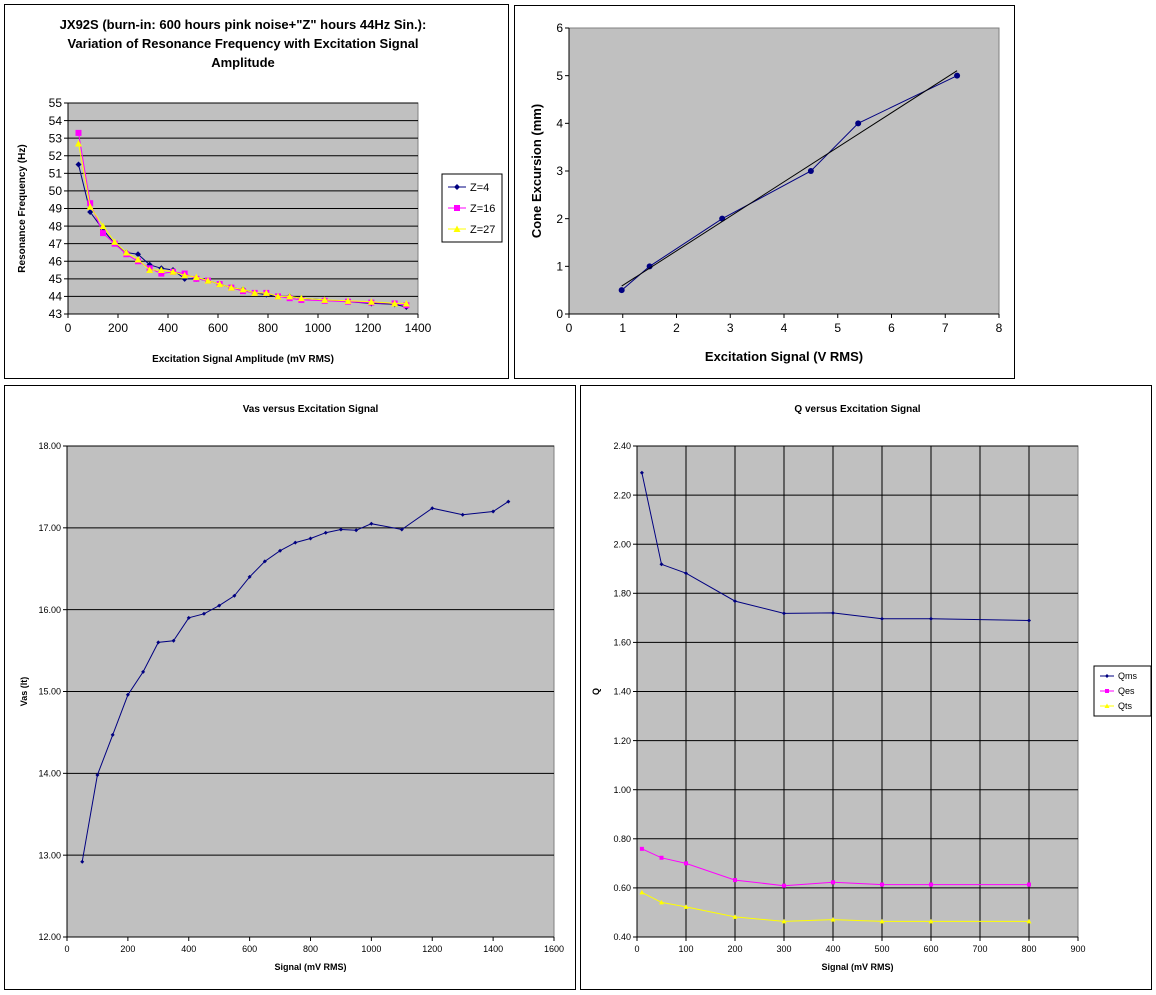  What do you see at coordinates (56, 297) in the screenshot?
I see `y-tick-label: 44` at bounding box center [56, 297].